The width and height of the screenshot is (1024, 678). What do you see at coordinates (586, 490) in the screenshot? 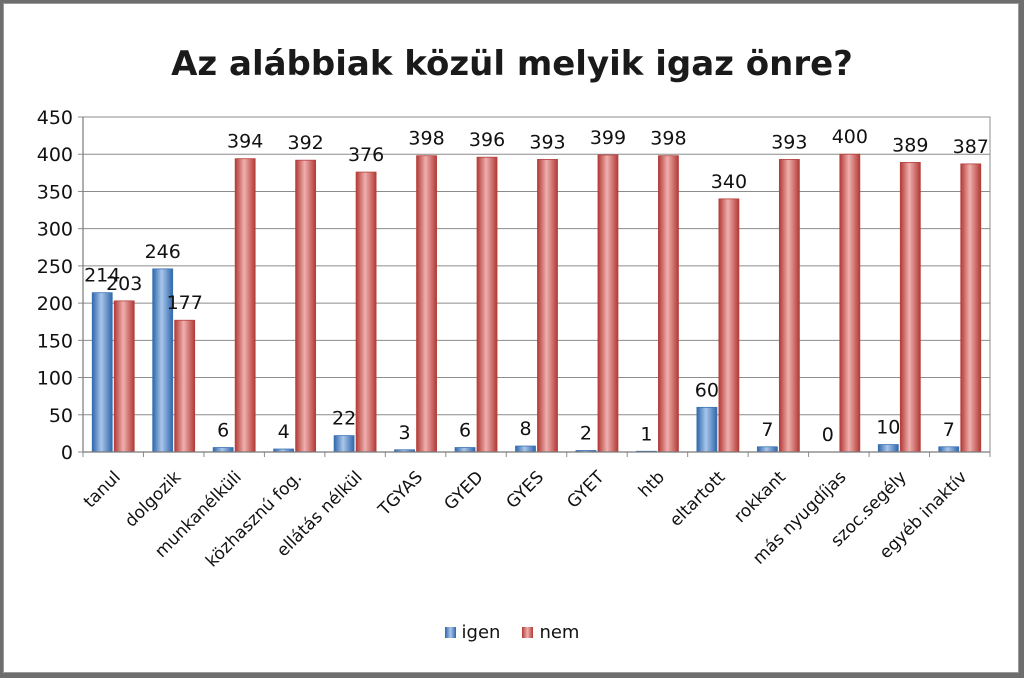
I see `x-category-label: GYET` at bounding box center [586, 490].